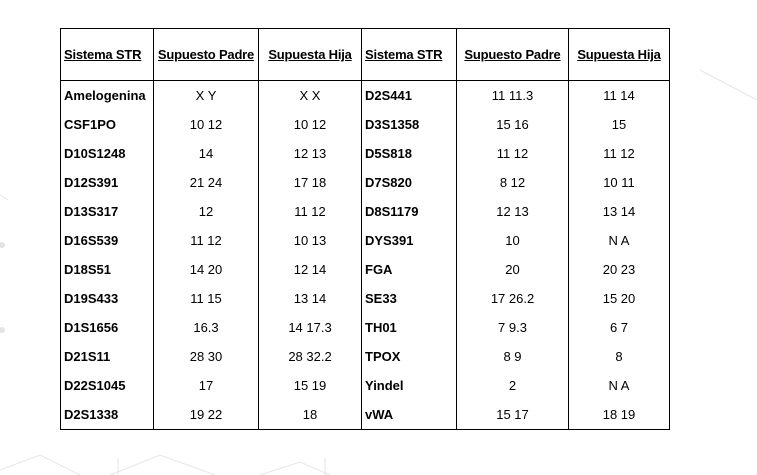 The image size is (757, 475). What do you see at coordinates (310, 182) in the screenshot?
I see `cell-hija-left: 17 18` at bounding box center [310, 182].